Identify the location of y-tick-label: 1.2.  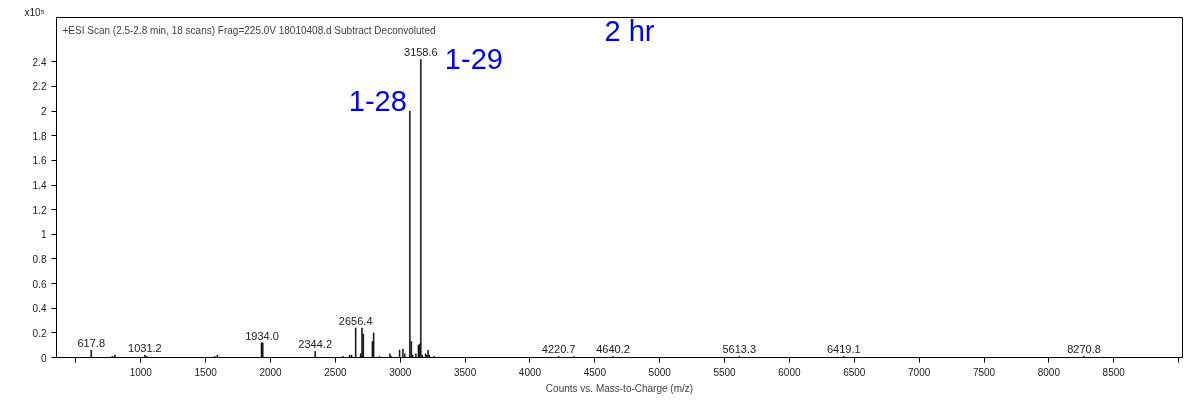
(39, 210).